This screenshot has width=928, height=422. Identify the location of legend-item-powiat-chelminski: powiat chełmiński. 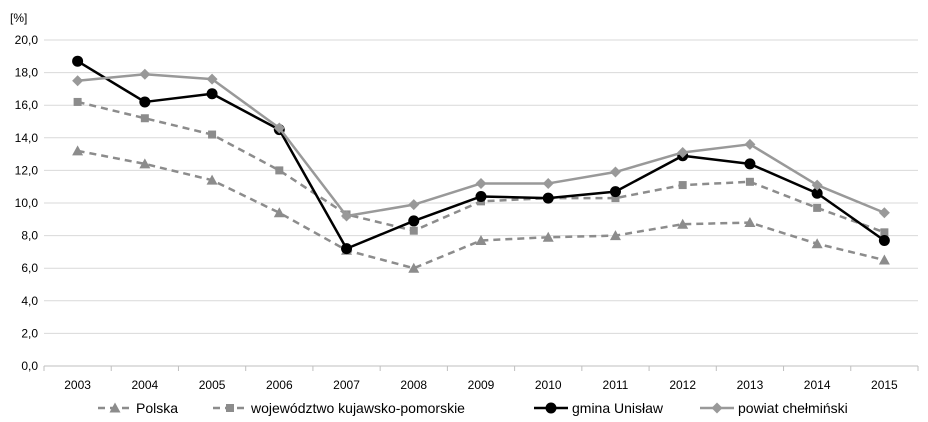
(774, 408).